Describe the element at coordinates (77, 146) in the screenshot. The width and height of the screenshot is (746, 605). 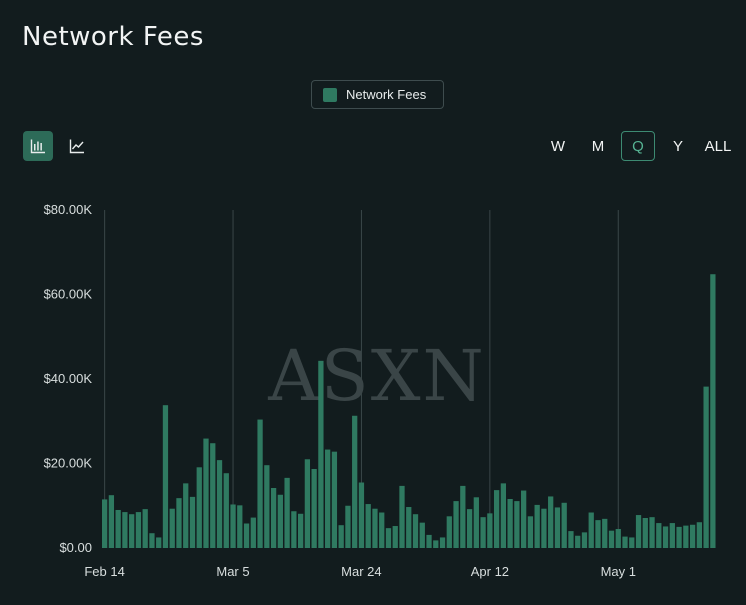
I see `line-chart-toggle-button` at that location.